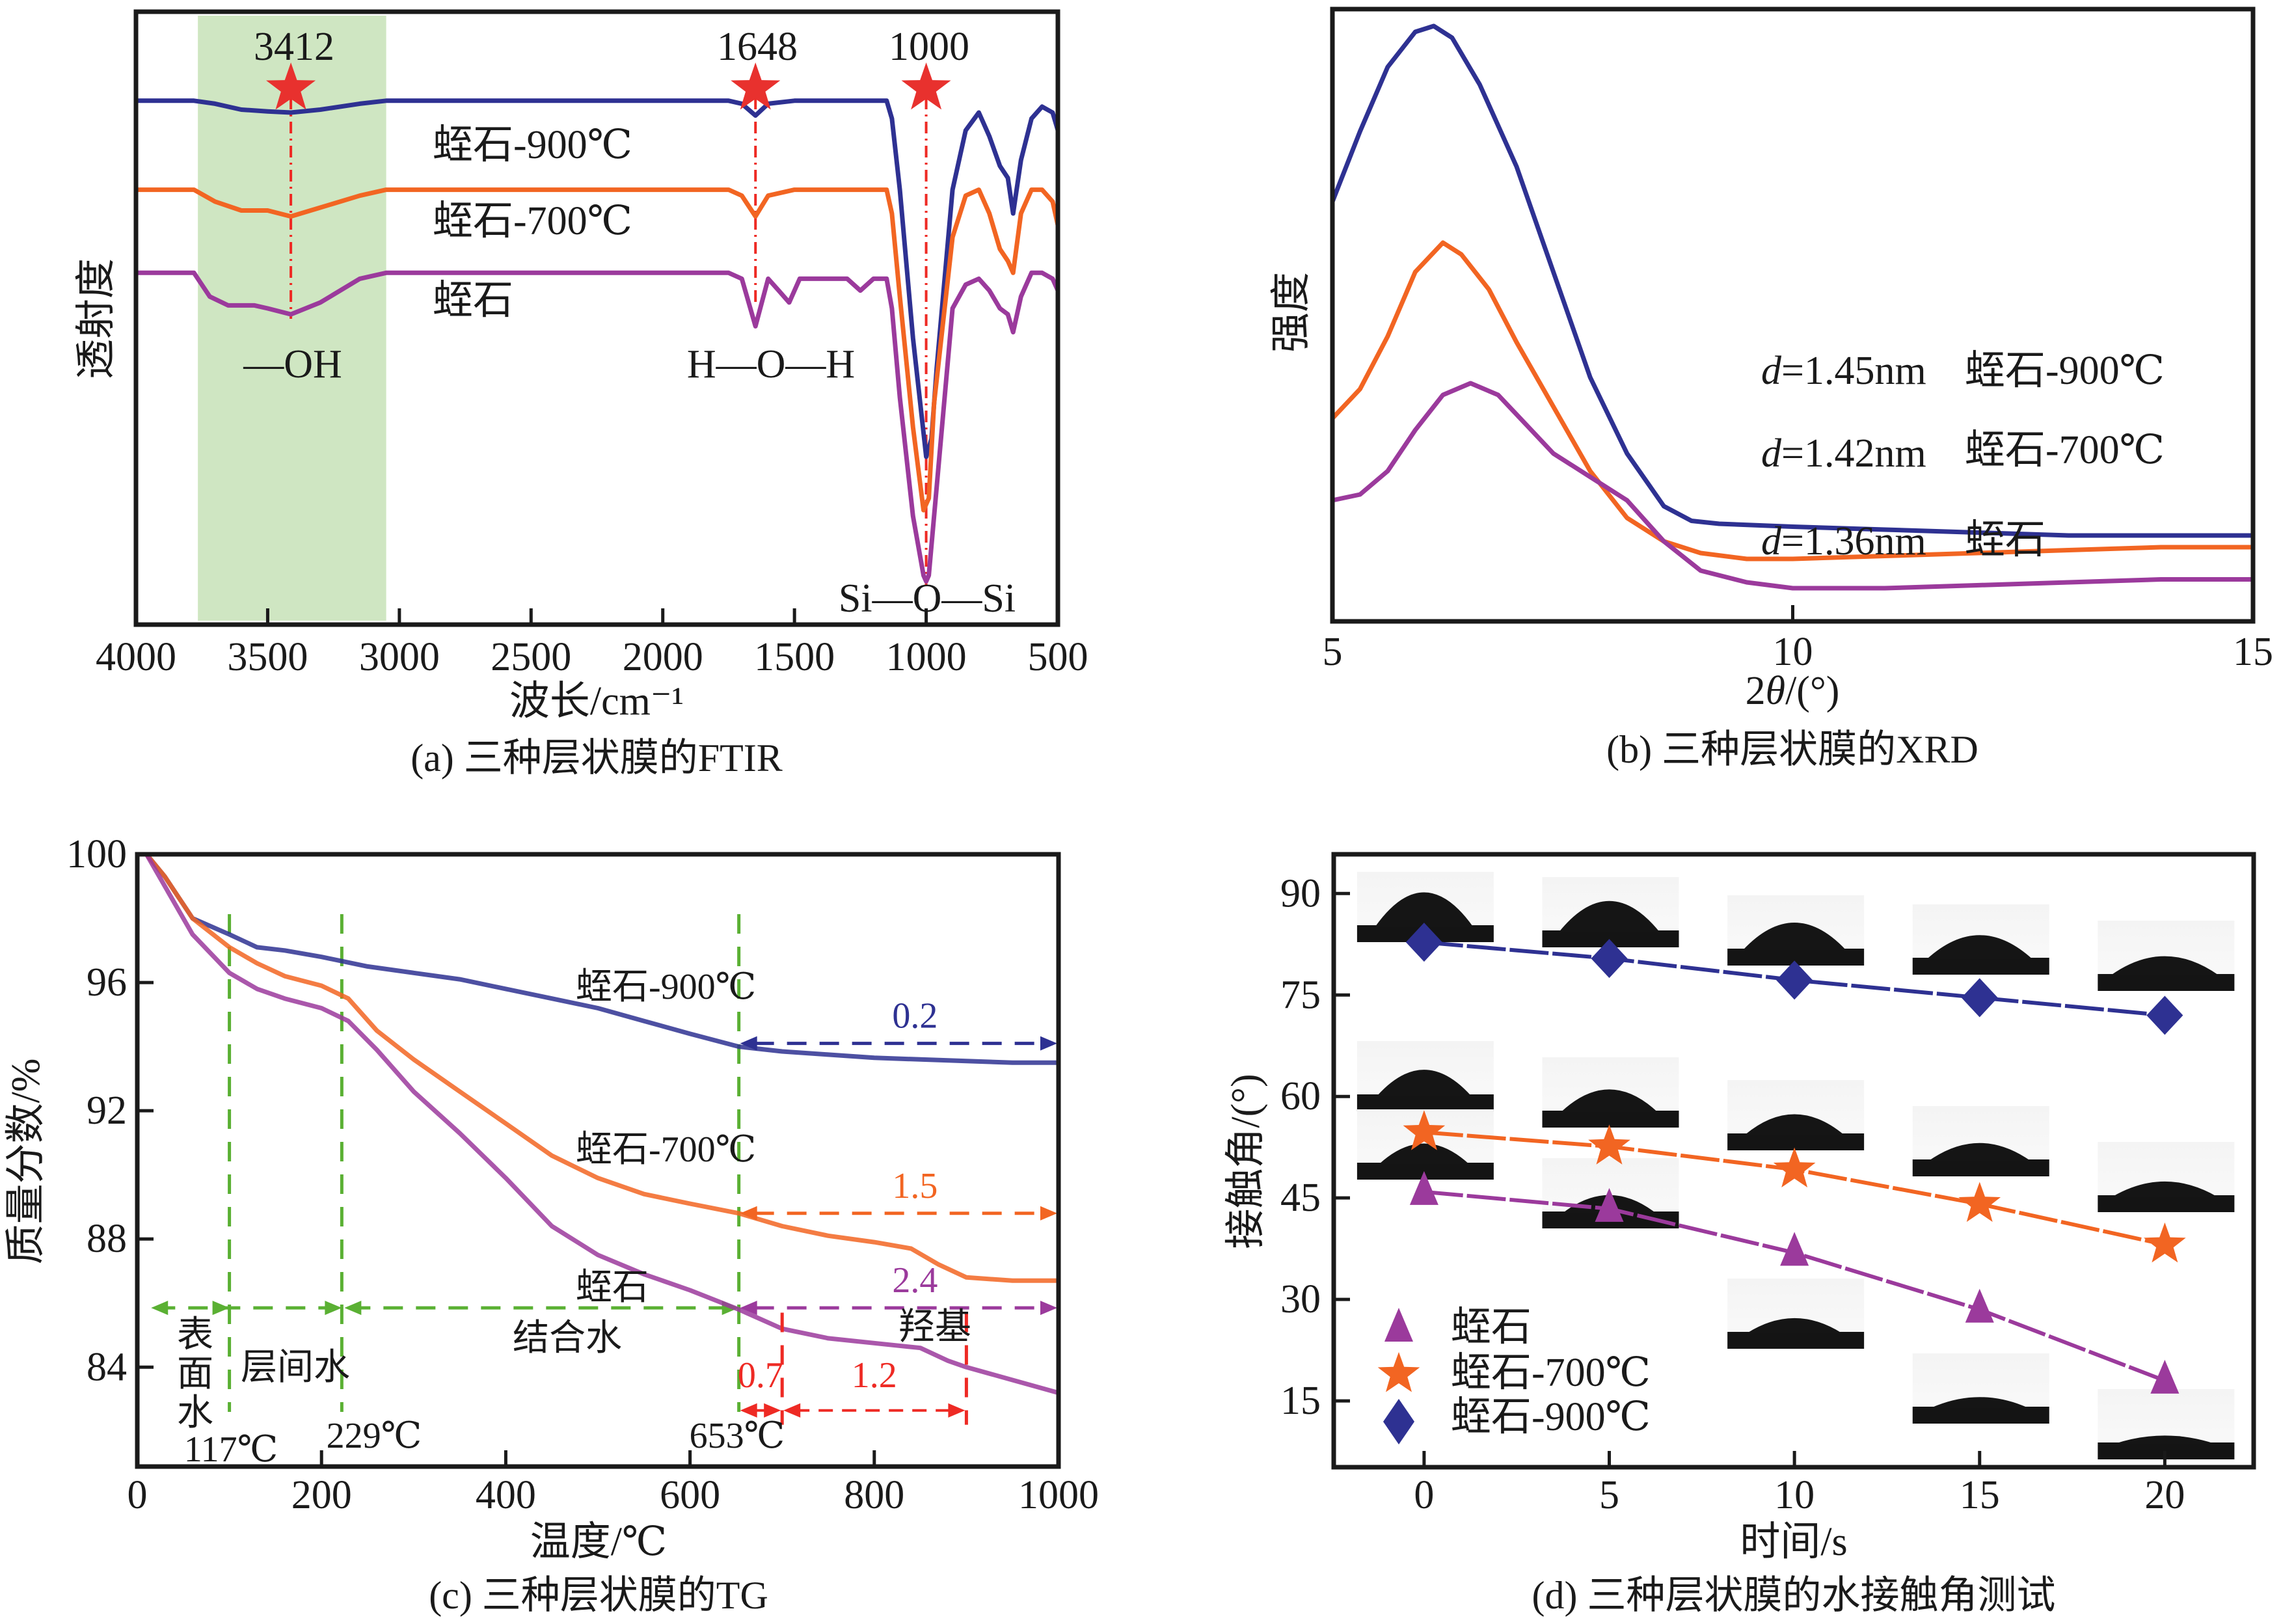 This screenshot has width=2281, height=1624. Describe the element at coordinates (195, 1413) in the screenshot. I see `region-label-surface-3: 水` at that location.